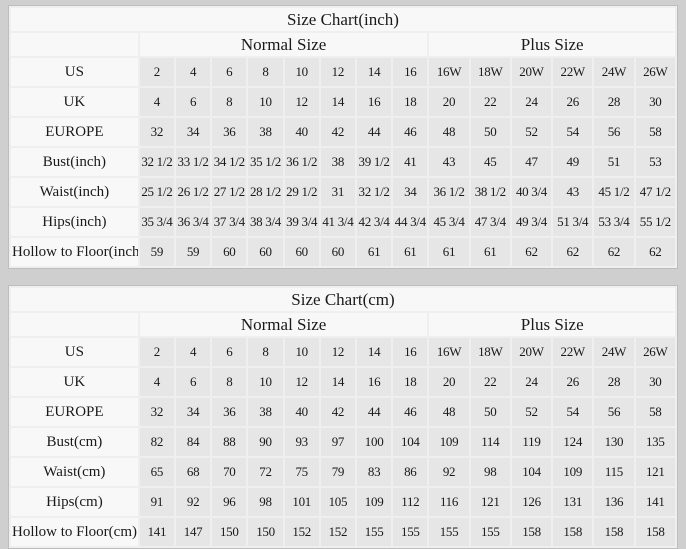 The height and width of the screenshot is (549, 686). Describe the element at coordinates (490, 102) in the screenshot. I see `data-cell: 22` at that location.